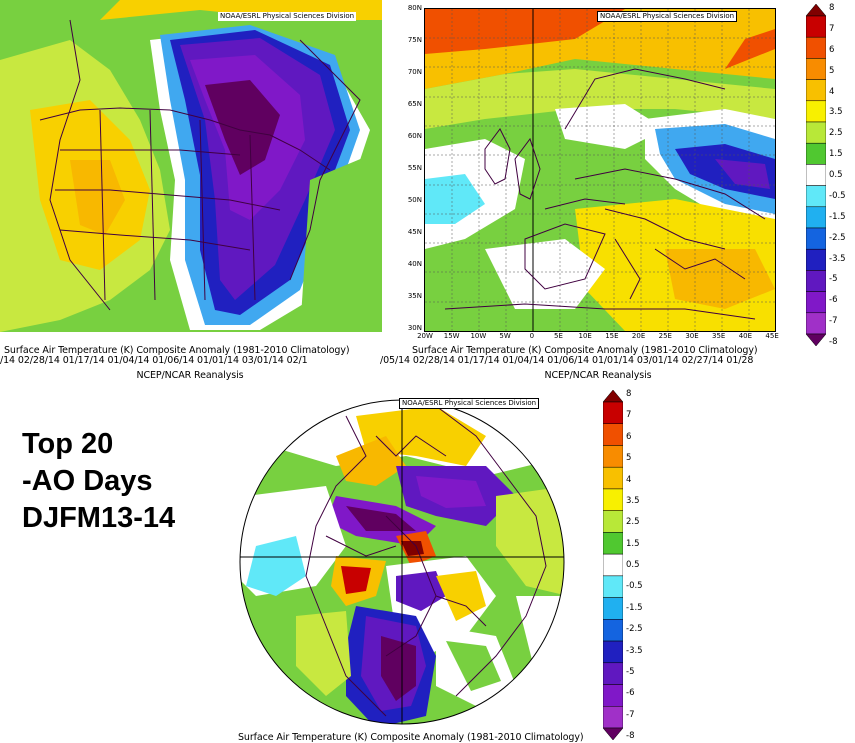  Describe the element at coordinates (414, 72) in the screenshot. I see `eu-lat-label: 70N` at that location.